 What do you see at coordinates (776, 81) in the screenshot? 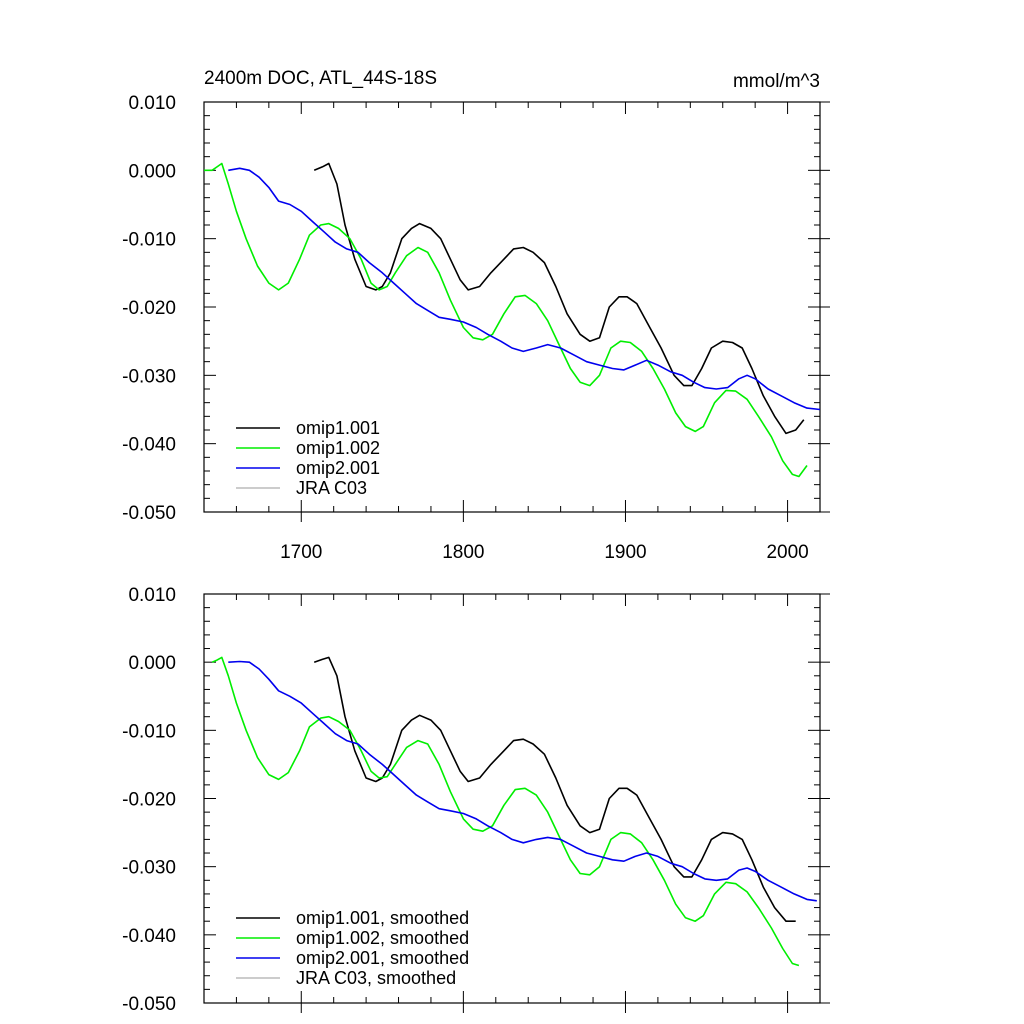
I see `chart-units: mmol/m^3` at bounding box center [776, 81].